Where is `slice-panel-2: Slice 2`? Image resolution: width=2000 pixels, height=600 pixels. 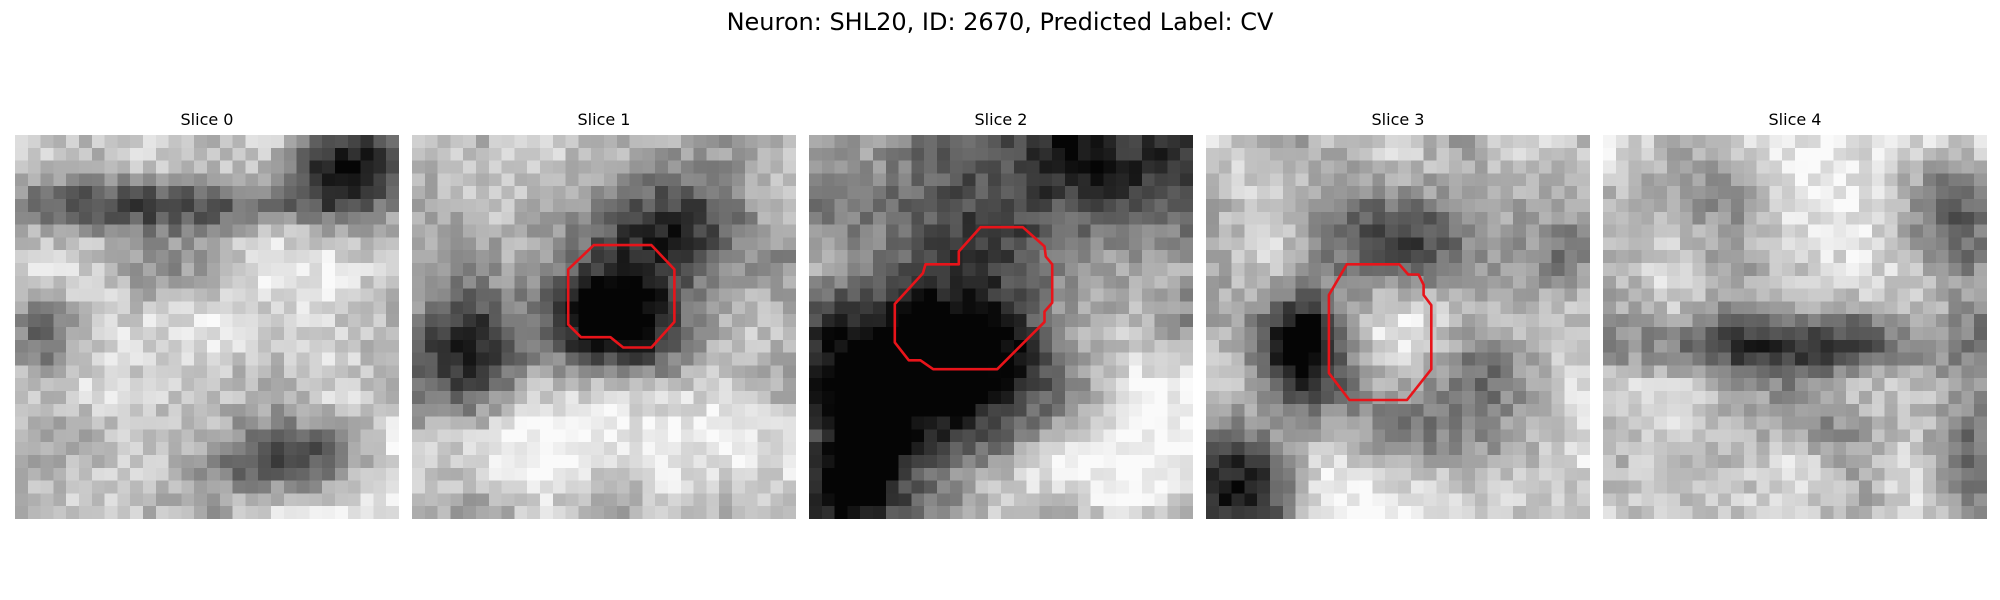 slice-panel-2: Slice 2 is located at coordinates (1001, 313).